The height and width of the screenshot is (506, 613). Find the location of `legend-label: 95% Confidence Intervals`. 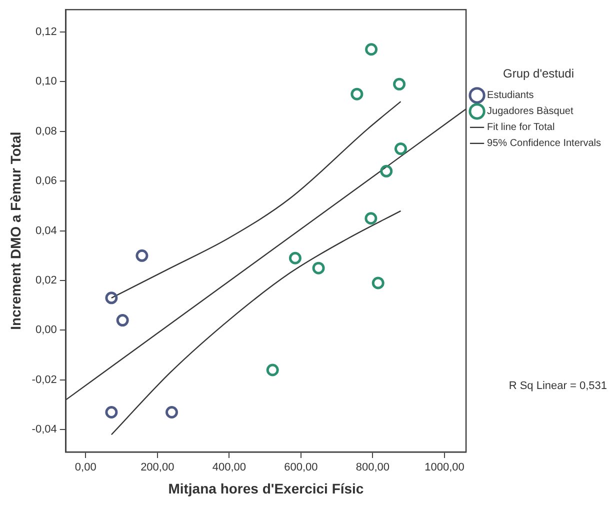

legend-label: 95% Confidence Intervals is located at coordinates (544, 144).